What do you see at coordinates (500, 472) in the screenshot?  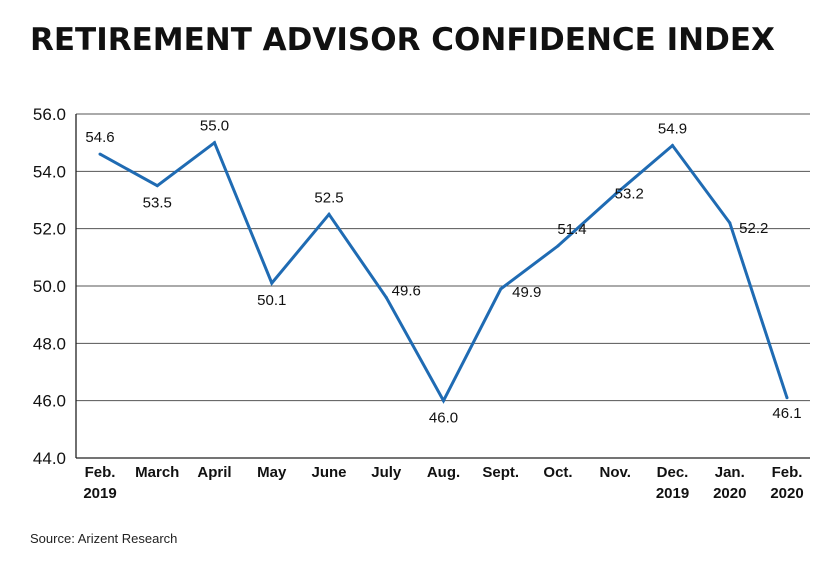 I see `x-tick-label: Sept.` at bounding box center [500, 472].